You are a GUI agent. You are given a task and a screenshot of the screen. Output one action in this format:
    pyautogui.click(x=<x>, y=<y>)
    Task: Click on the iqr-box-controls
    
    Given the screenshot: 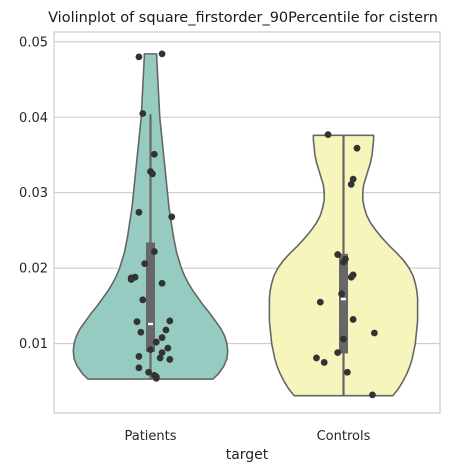 What is the action you would take?
    pyautogui.click(x=343, y=303)
    